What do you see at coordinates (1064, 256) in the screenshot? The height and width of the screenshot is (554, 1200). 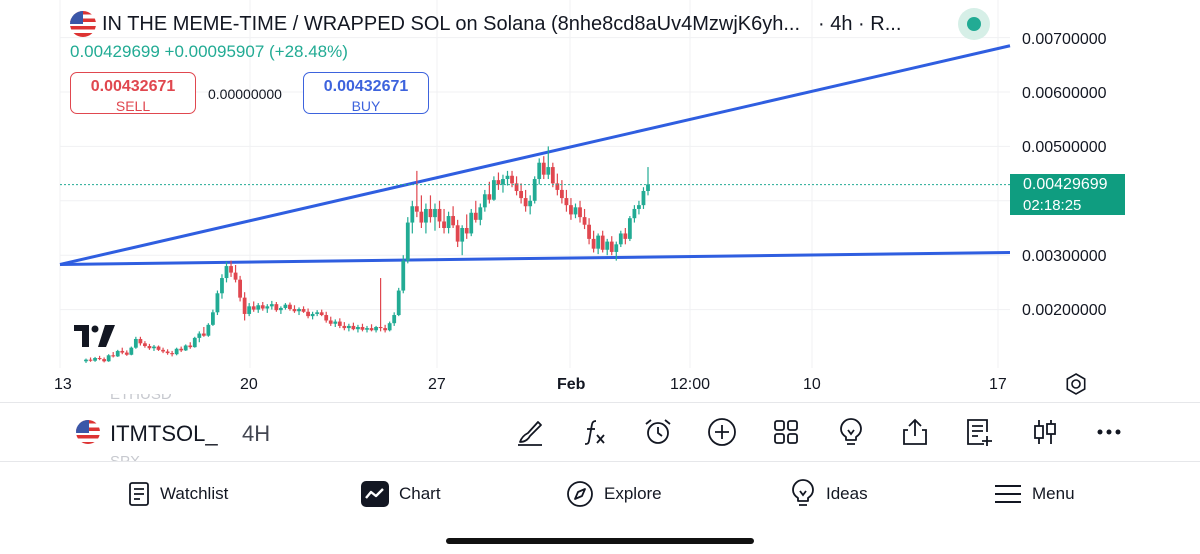 I see `price-axis-label: 0.00300000` at bounding box center [1064, 256].